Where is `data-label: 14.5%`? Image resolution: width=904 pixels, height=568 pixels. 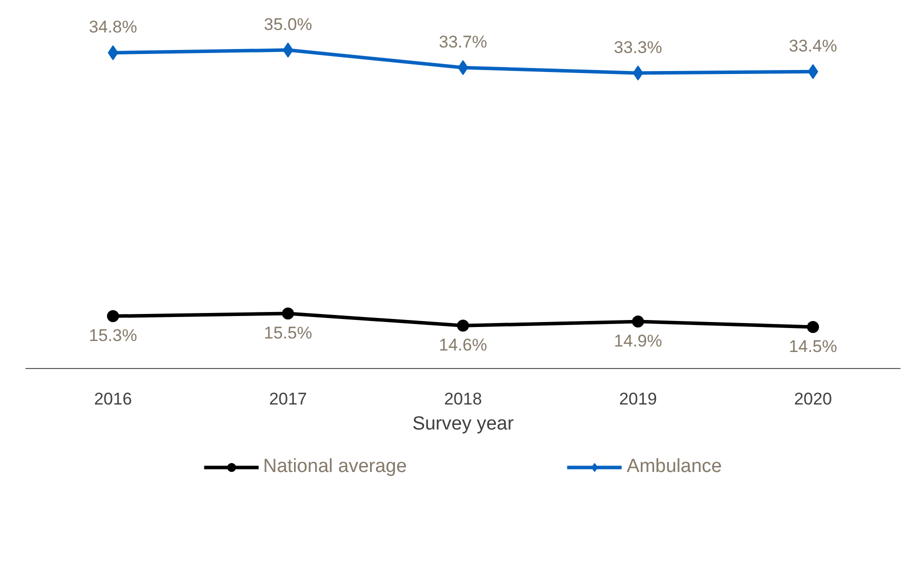
data-label: 14.5% is located at coordinates (813, 346).